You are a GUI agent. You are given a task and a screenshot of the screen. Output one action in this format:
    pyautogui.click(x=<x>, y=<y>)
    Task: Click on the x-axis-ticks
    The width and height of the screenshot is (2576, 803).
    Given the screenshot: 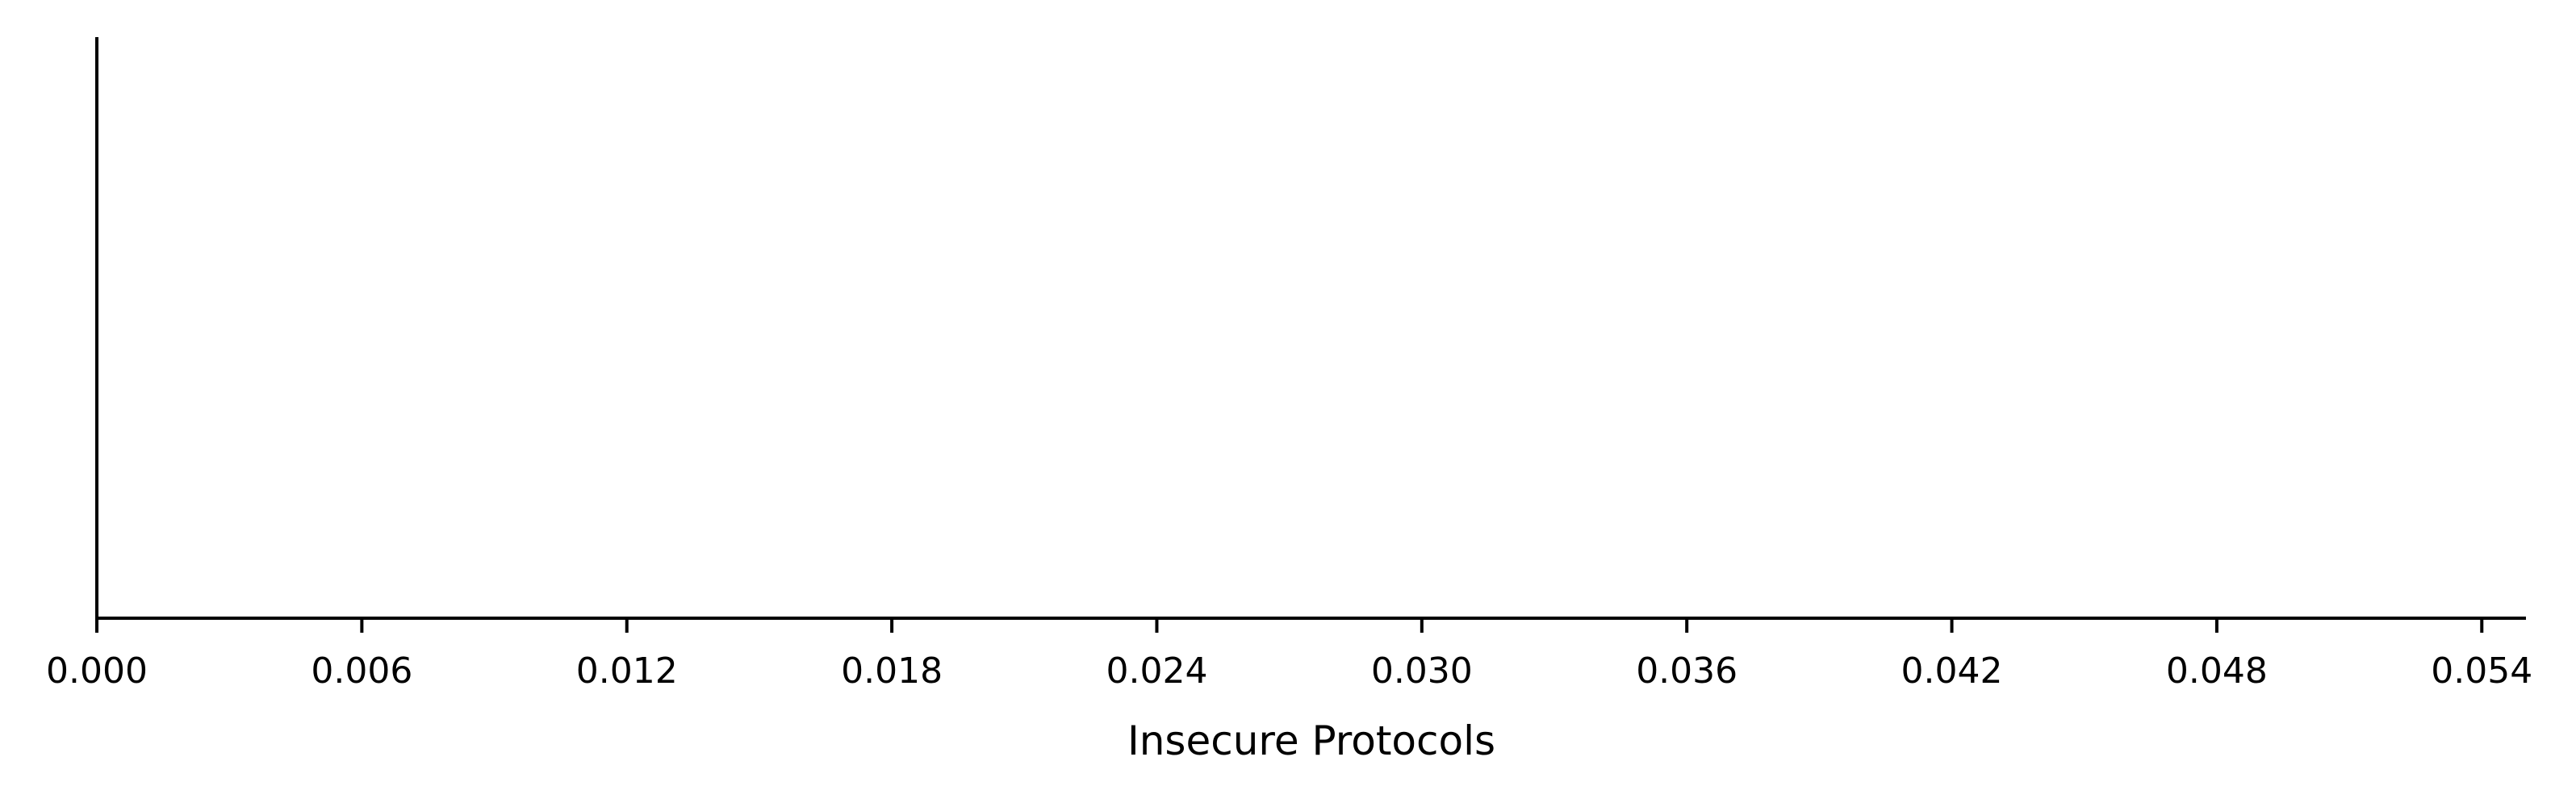 What is the action you would take?
    pyautogui.click(x=1289, y=625)
    